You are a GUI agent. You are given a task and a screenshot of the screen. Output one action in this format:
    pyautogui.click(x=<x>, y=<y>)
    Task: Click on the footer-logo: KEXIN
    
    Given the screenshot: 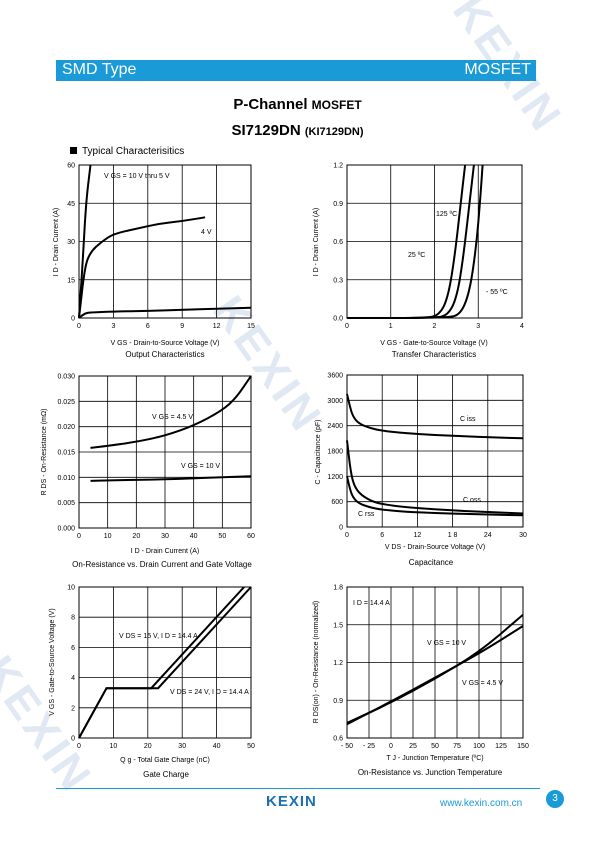 What is the action you would take?
    pyautogui.click(x=291, y=801)
    